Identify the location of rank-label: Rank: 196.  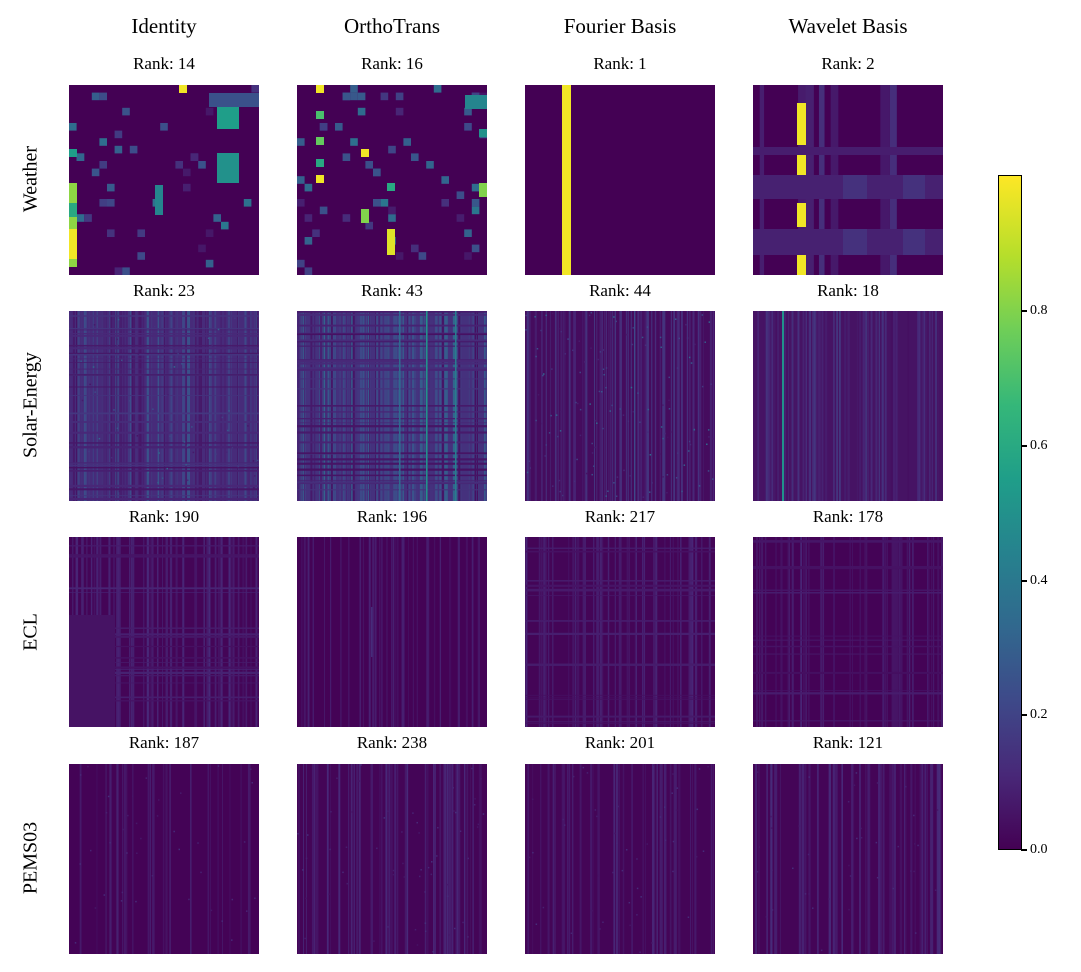
(392, 516).